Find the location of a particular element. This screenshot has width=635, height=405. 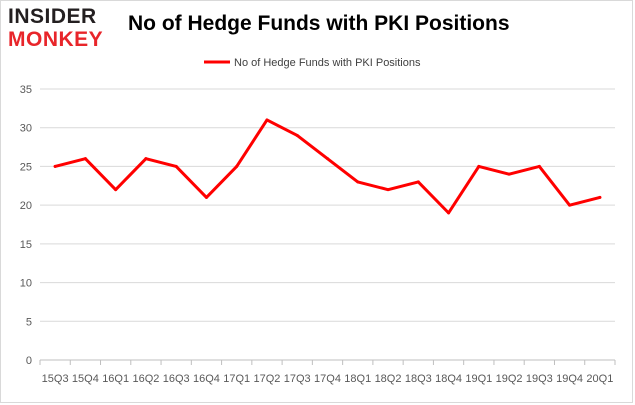

insider-monkey-logo: INSIDER MONKEY is located at coordinates (63, 29).